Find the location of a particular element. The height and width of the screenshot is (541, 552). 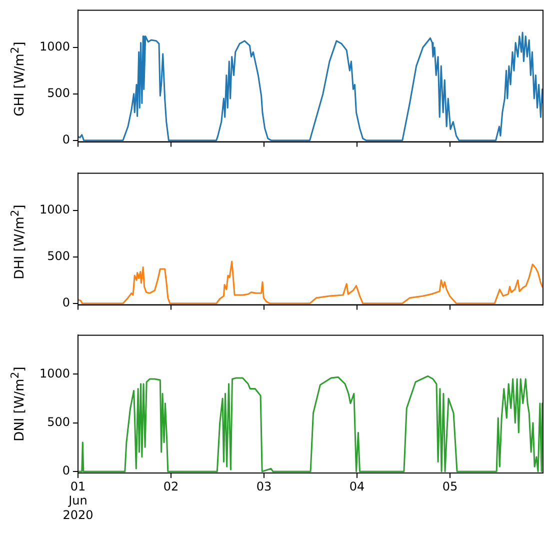

x-tick-label: 01 Jun 2020 is located at coordinates (78, 500).